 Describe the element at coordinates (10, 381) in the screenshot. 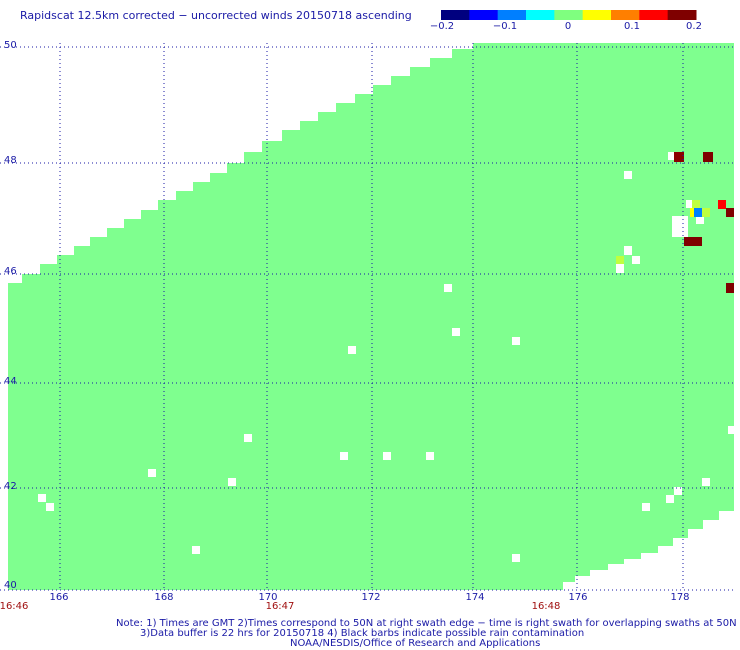

I see `latitude-label: 44` at that location.